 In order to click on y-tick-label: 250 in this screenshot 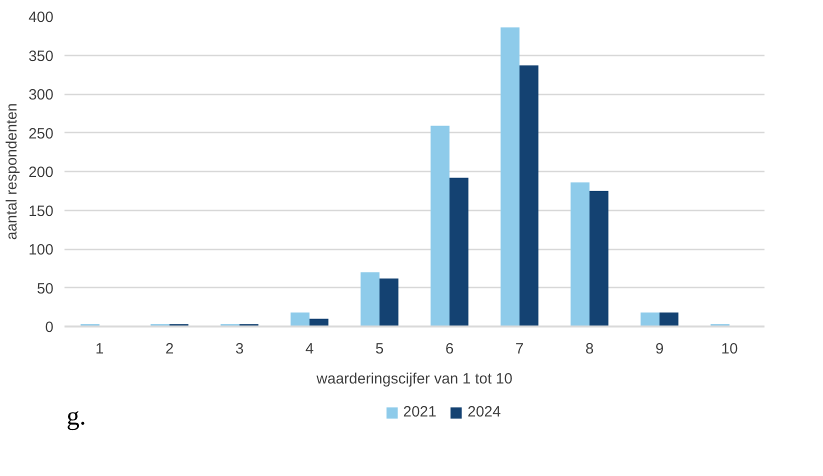, I will do `click(41, 133)`.